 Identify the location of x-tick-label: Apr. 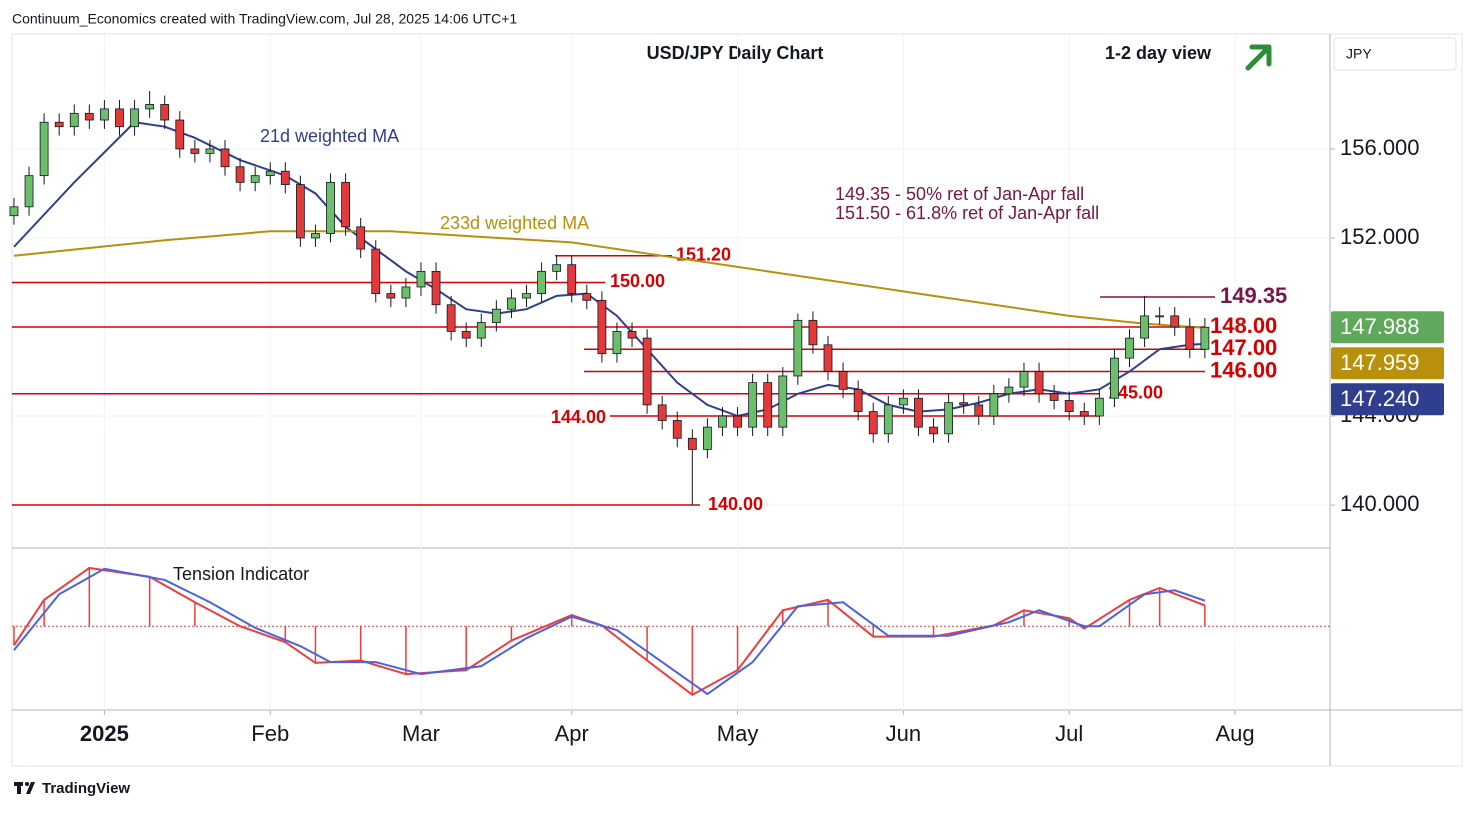
(572, 733).